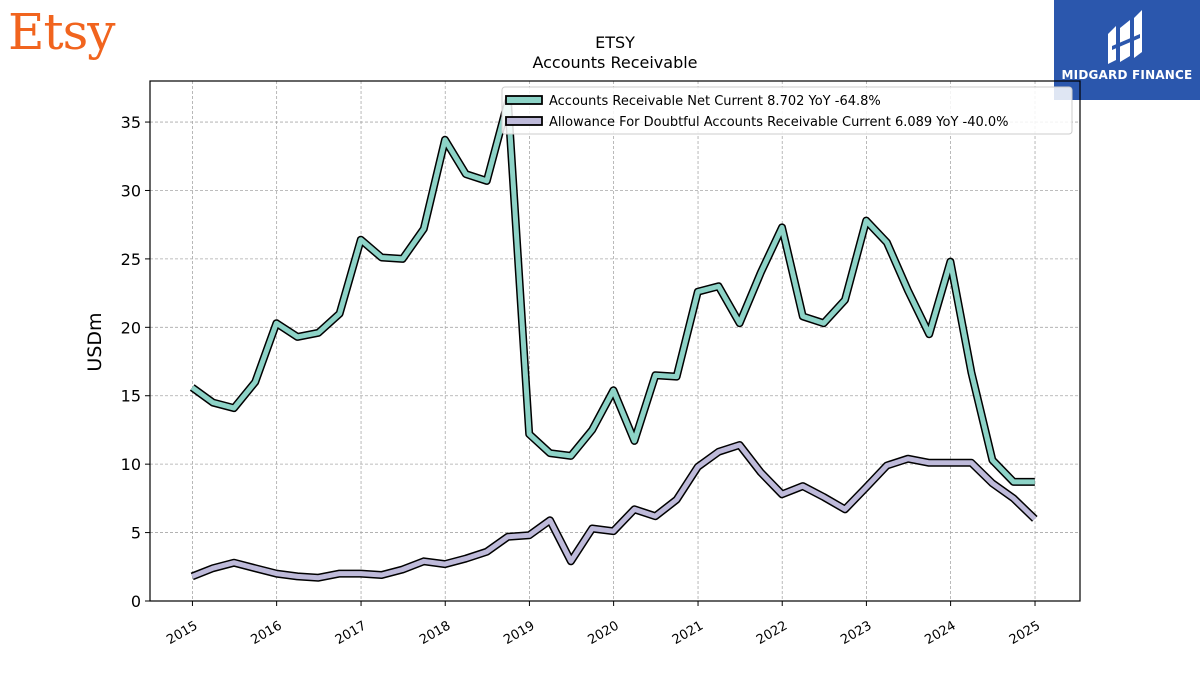  I want to click on legend-box, so click(787, 110).